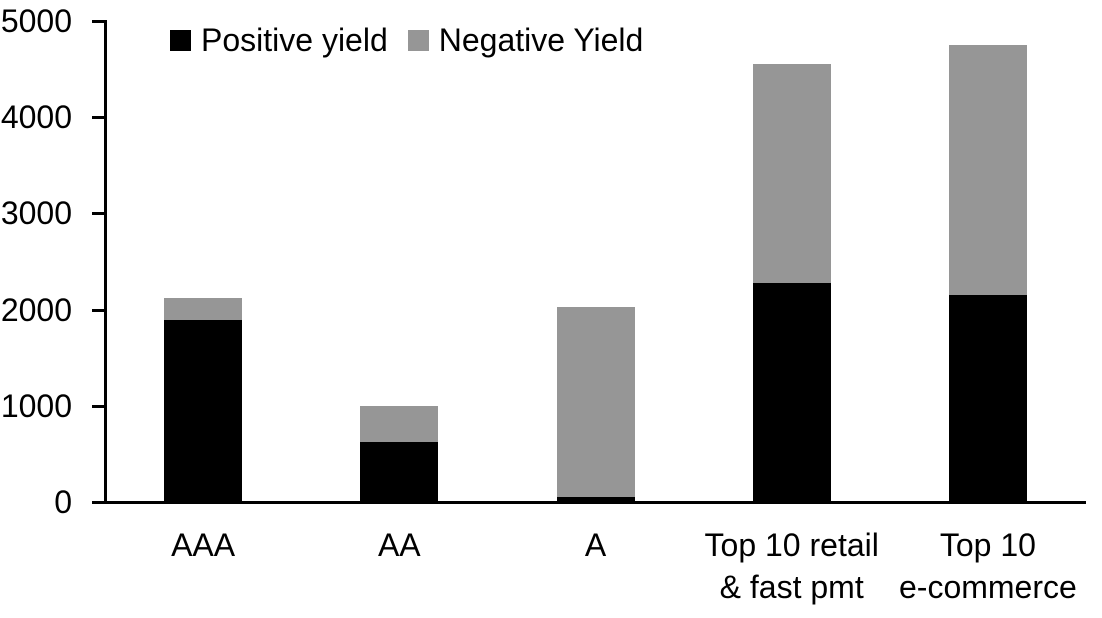 The height and width of the screenshot is (618, 1102). I want to click on y-tick-label: 2000, so click(36, 309).